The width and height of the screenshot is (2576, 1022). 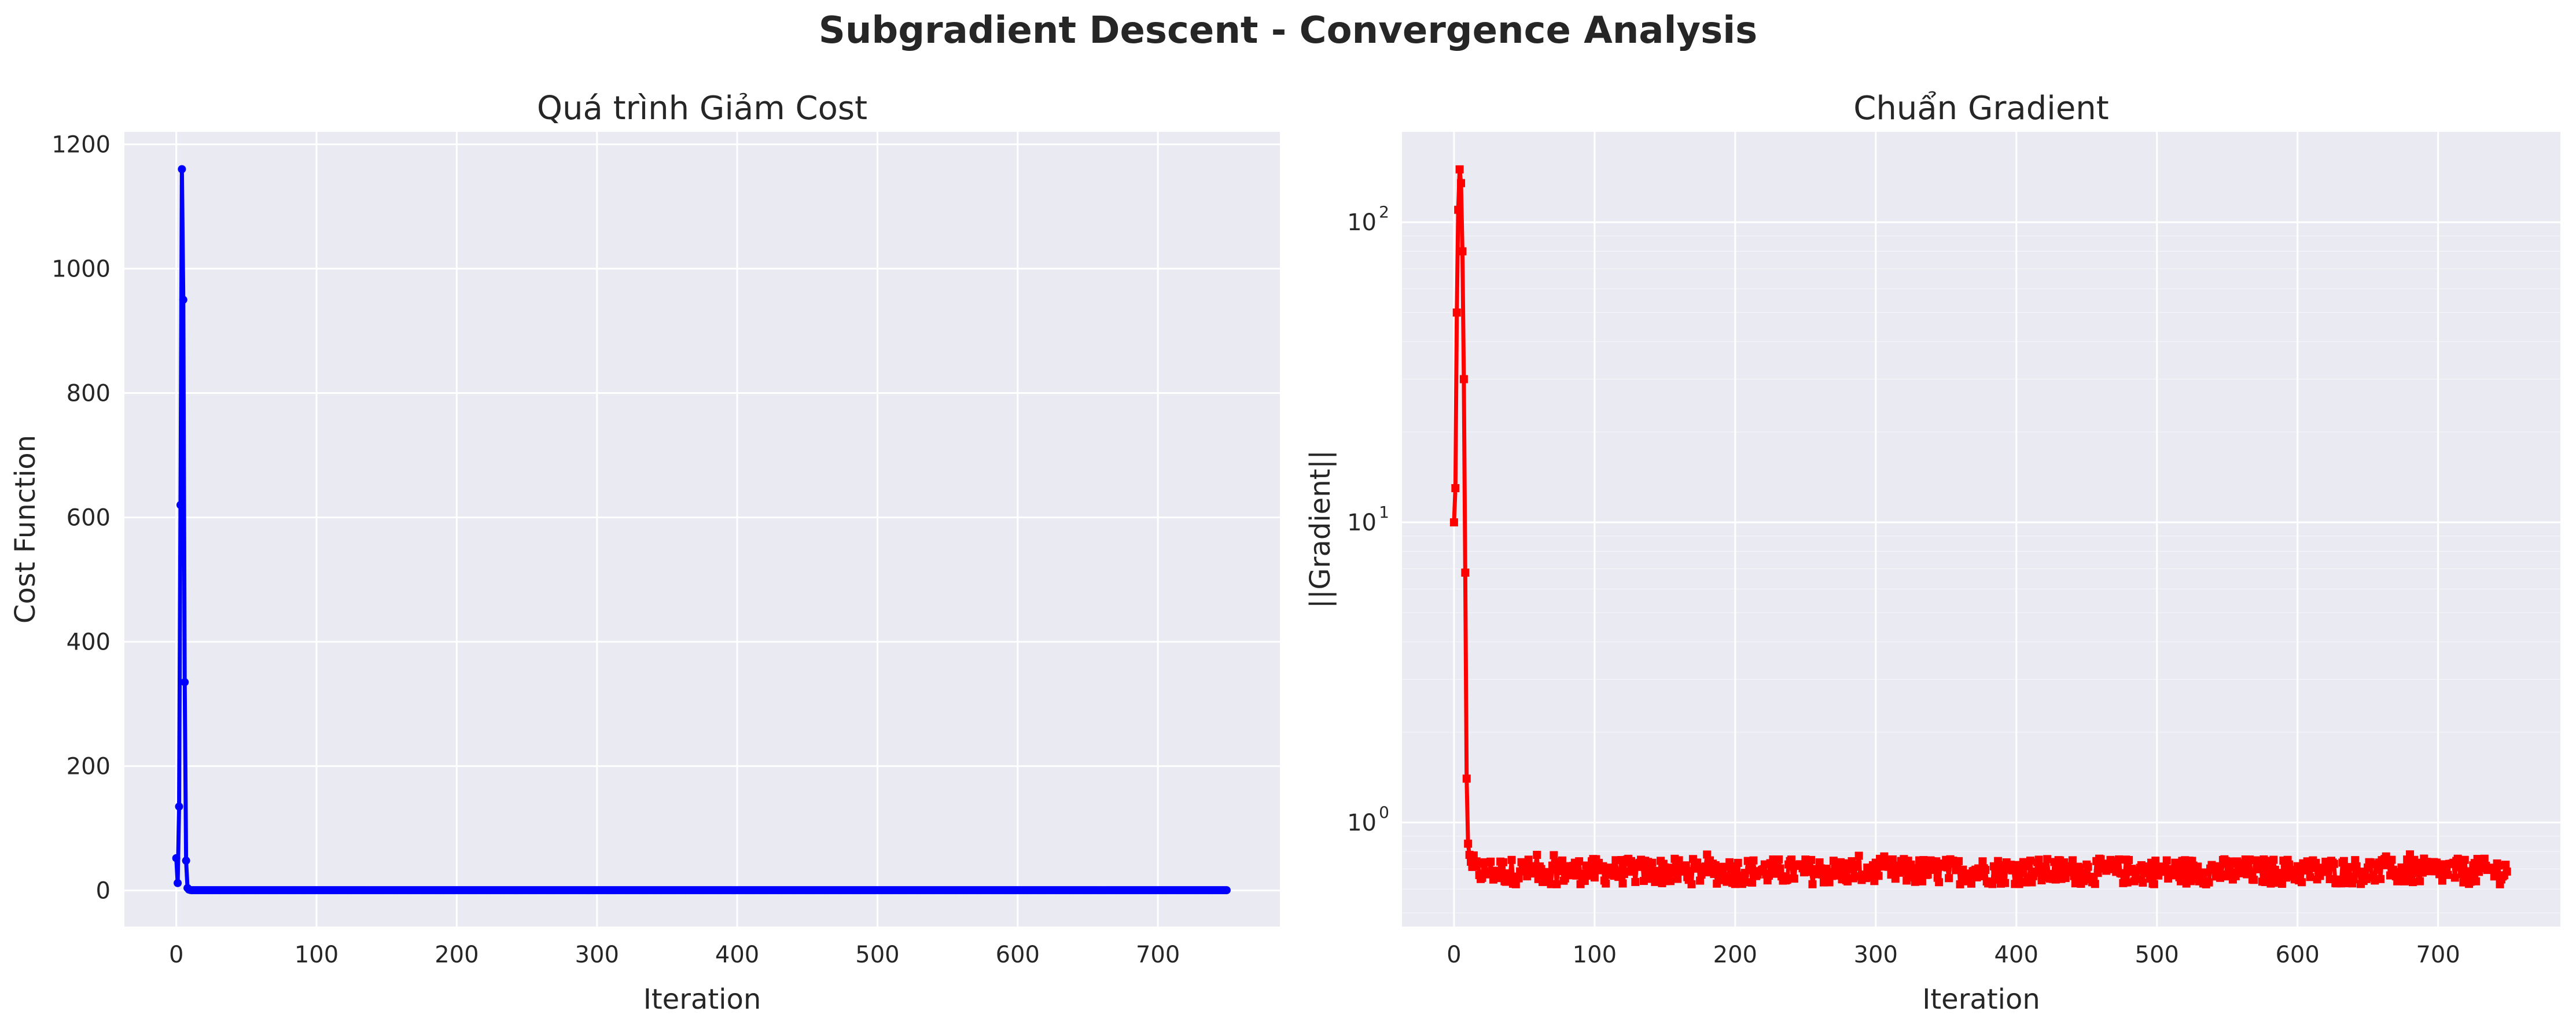 I want to click on y-tick-label: 800, so click(x=89, y=394).